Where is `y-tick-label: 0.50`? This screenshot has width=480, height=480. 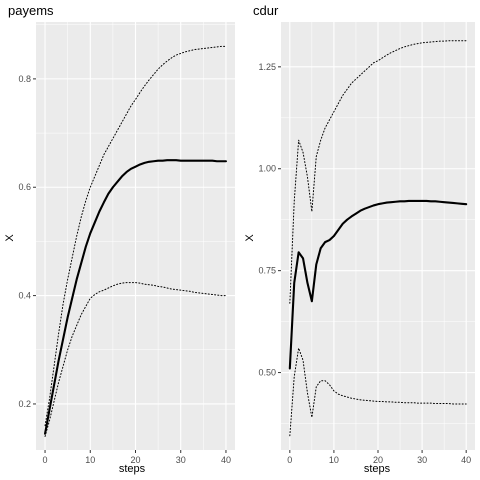 y-tick-label: 0.50 is located at coordinates (267, 373).